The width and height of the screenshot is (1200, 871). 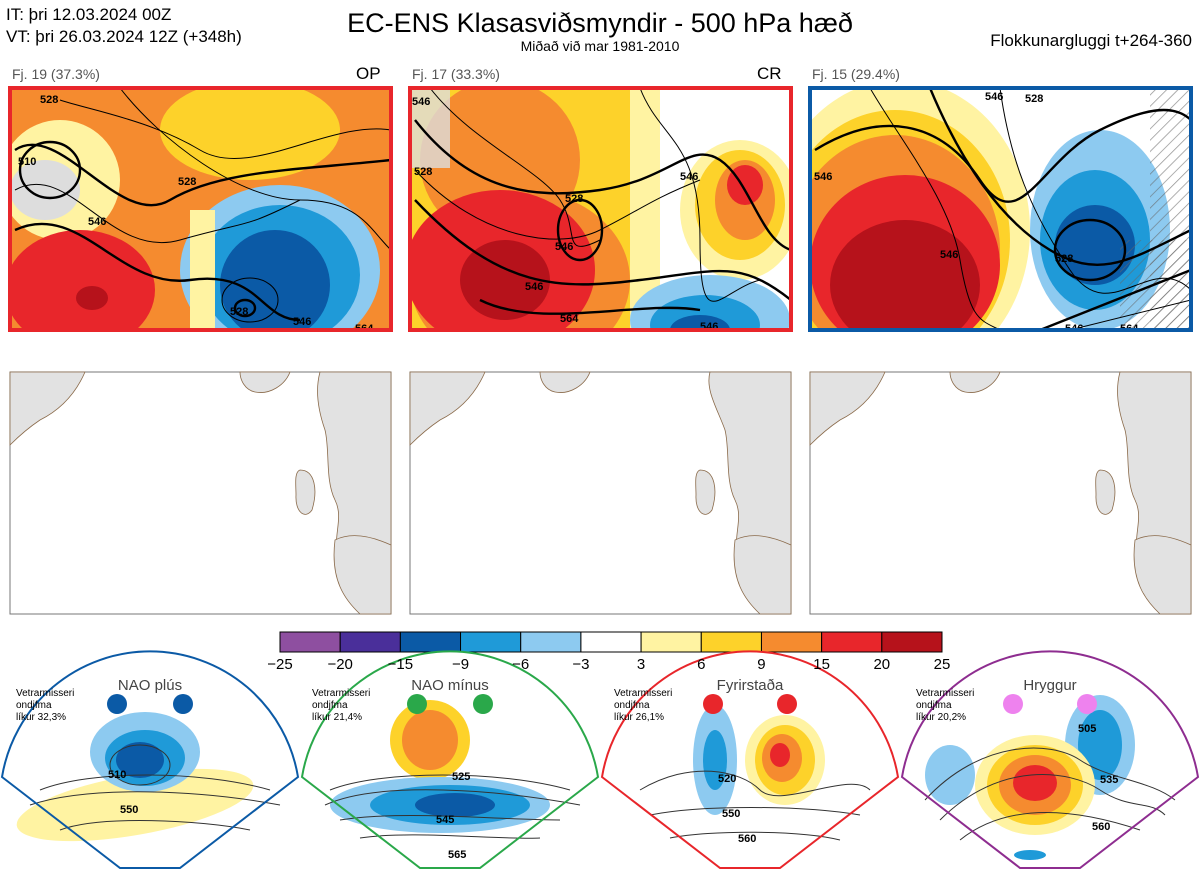 I want to click on colorbar-tick-label: −6, so click(x=521, y=664).